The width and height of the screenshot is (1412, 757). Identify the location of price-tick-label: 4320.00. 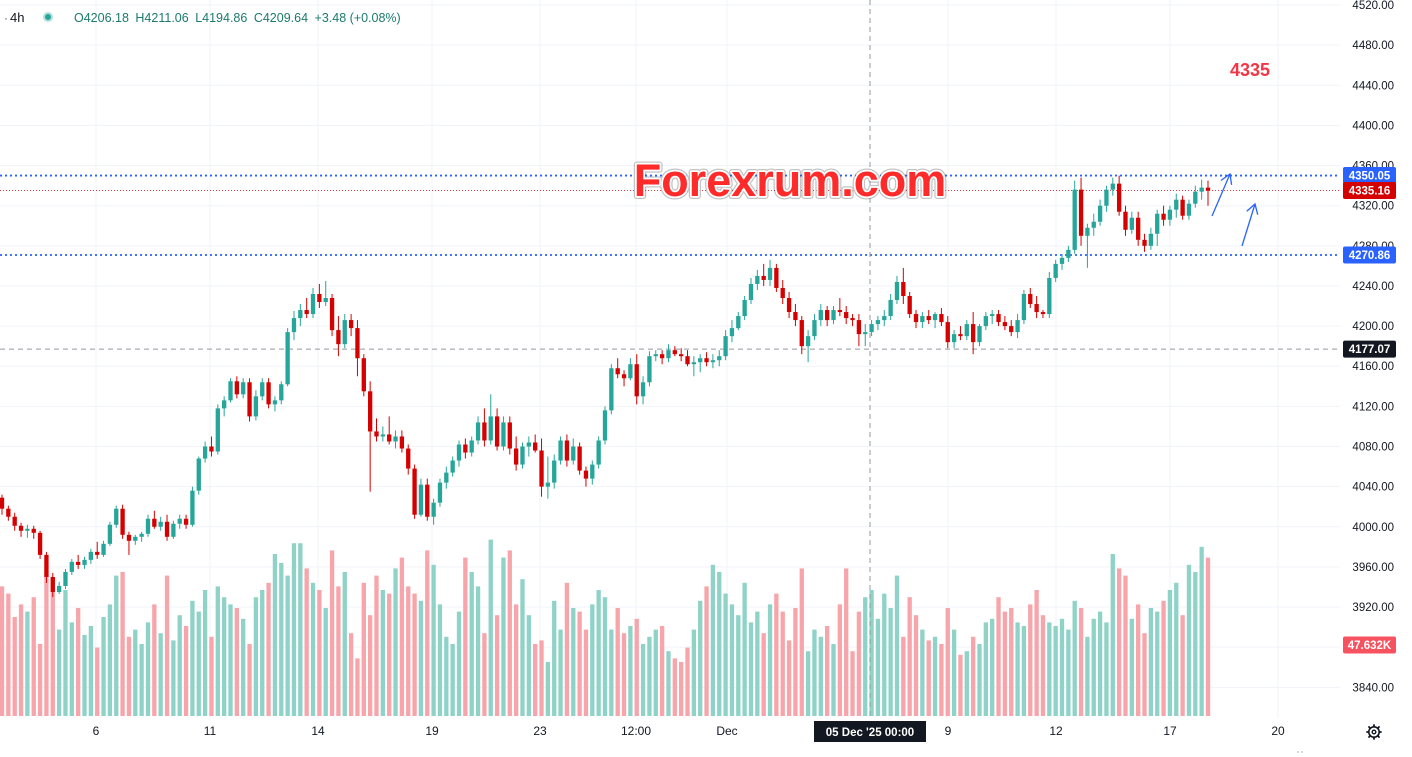
(1373, 207).